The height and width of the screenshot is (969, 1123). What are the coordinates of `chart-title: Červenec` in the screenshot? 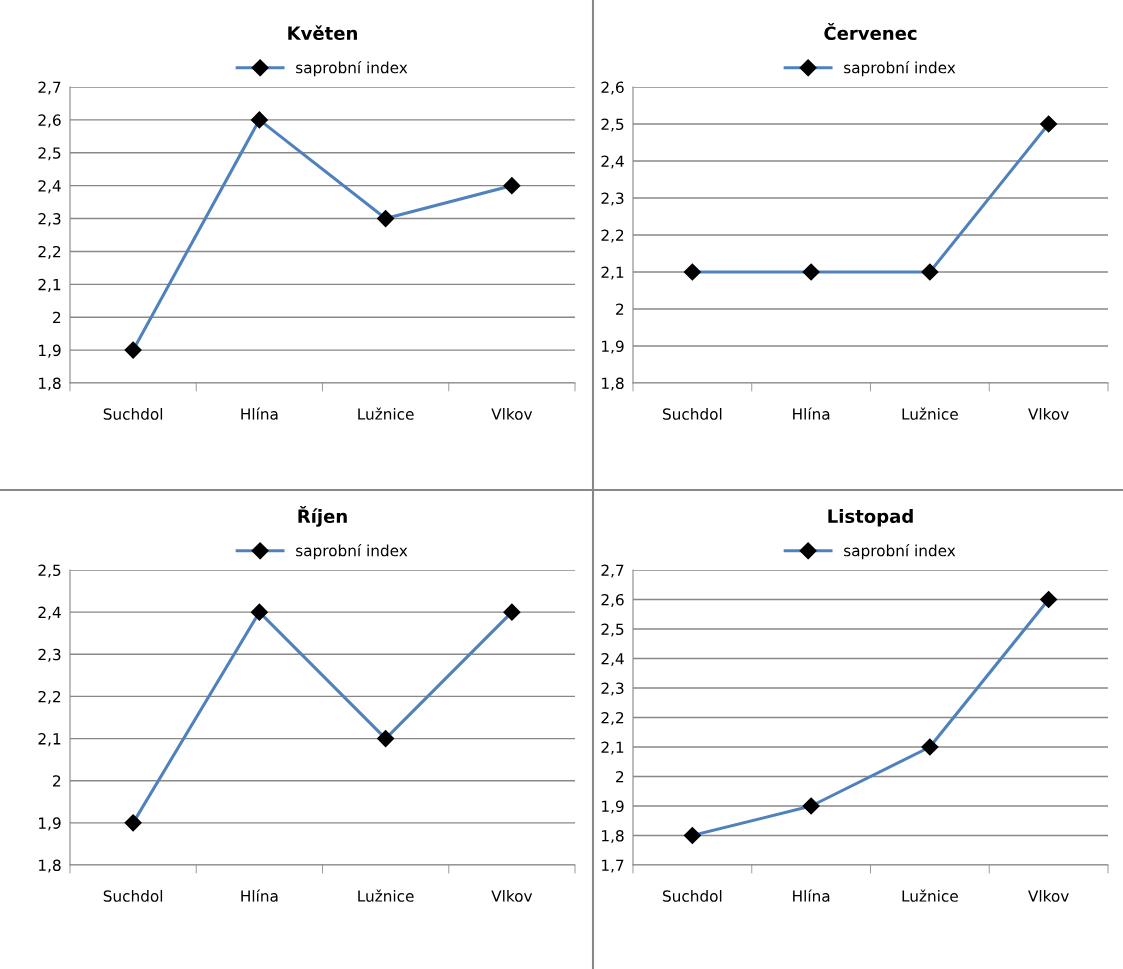 It's located at (870, 32).